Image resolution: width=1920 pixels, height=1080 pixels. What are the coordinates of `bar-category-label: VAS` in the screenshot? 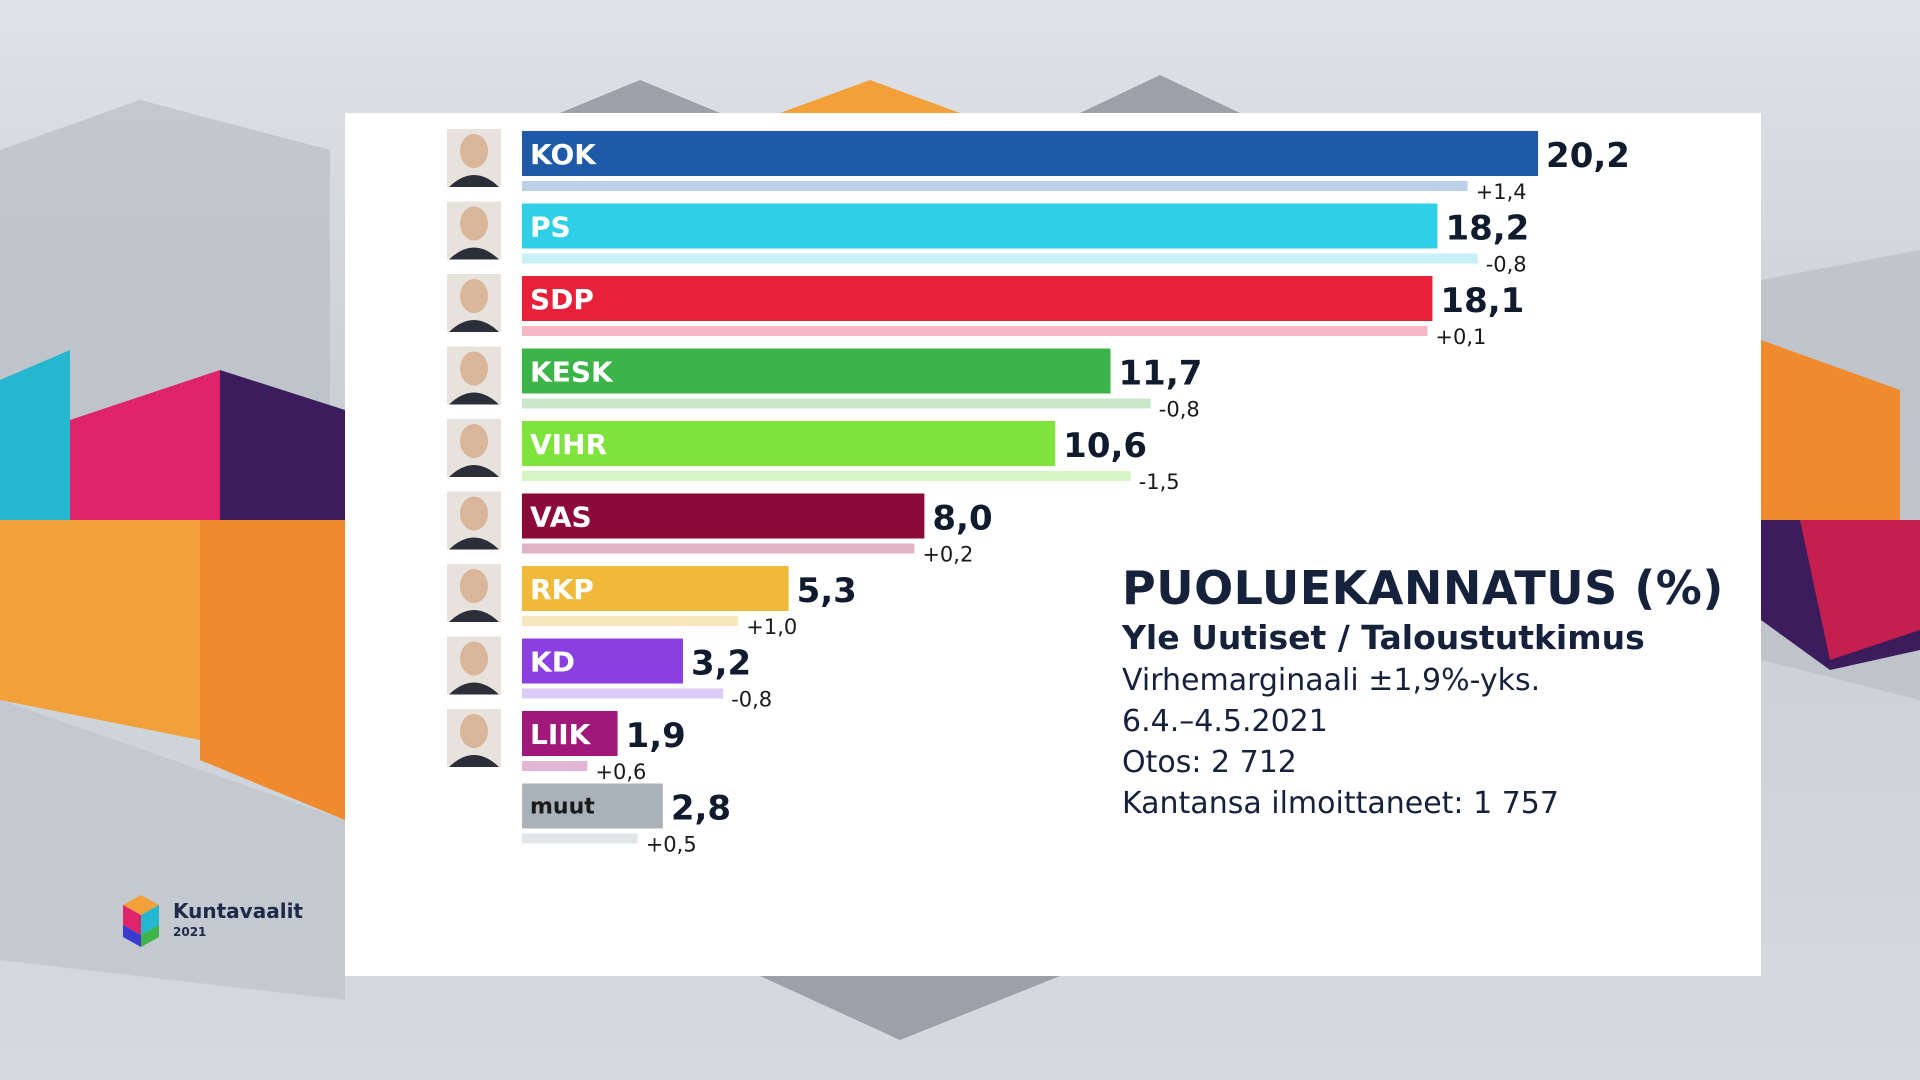 It's located at (561, 517).